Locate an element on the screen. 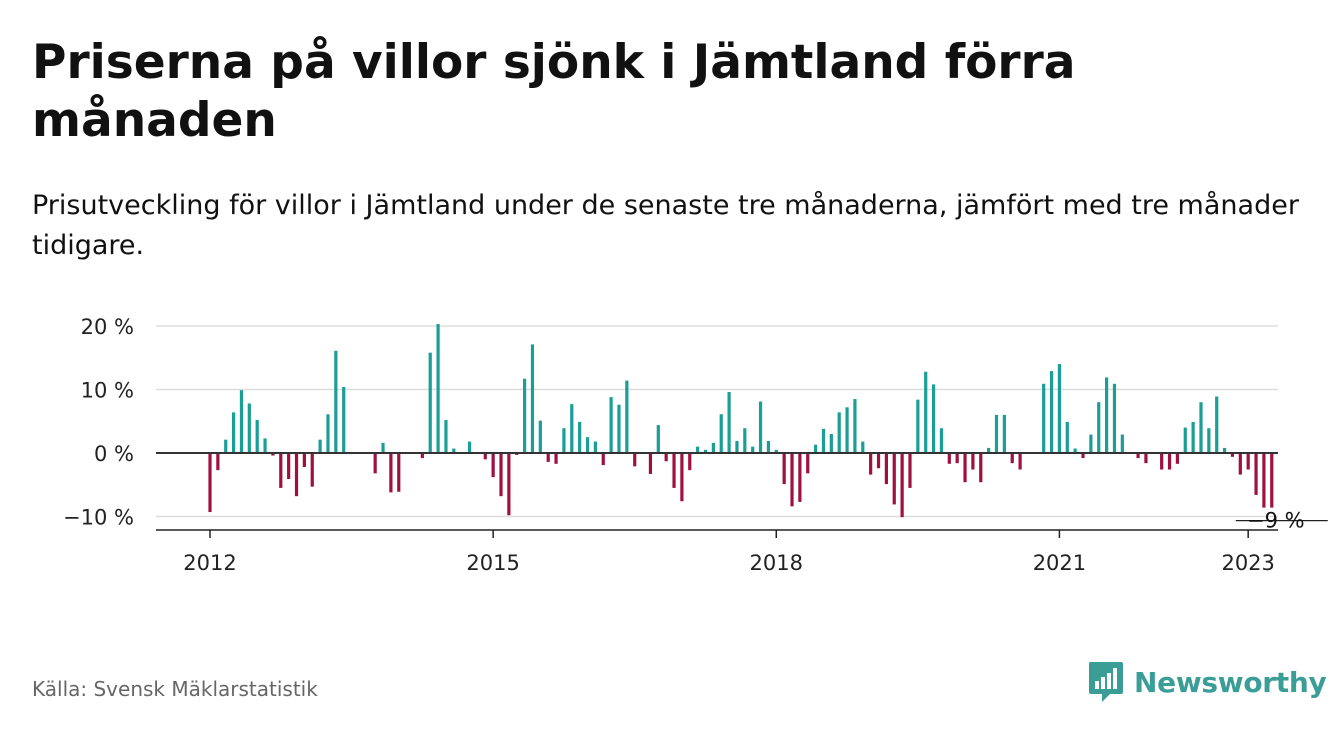  newsworthy-logo-icon is located at coordinates (1106, 682).